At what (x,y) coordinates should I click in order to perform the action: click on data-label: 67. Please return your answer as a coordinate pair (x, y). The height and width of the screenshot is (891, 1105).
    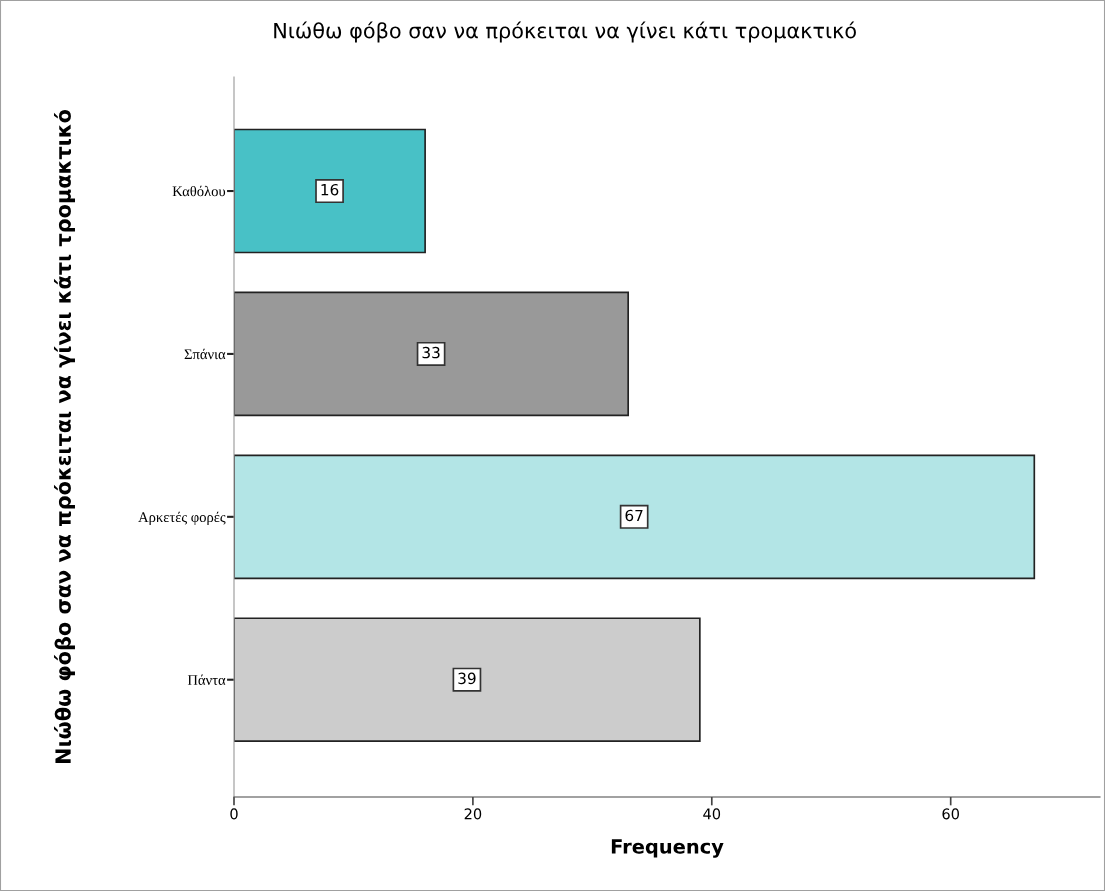
    Looking at the image, I should click on (634, 515).